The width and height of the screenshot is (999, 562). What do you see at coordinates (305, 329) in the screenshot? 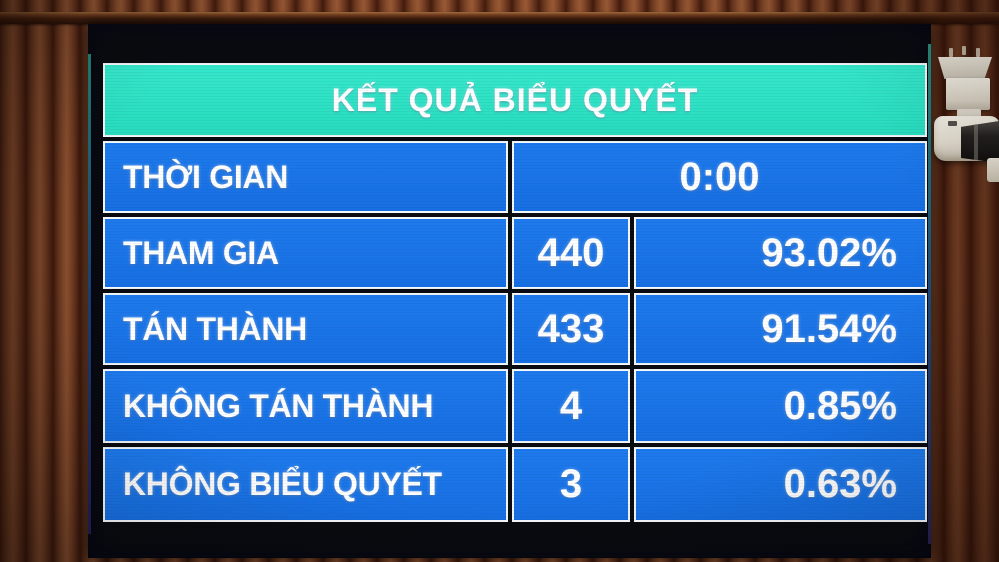
I see `row-label-approve: TÁN THÀNH` at bounding box center [305, 329].